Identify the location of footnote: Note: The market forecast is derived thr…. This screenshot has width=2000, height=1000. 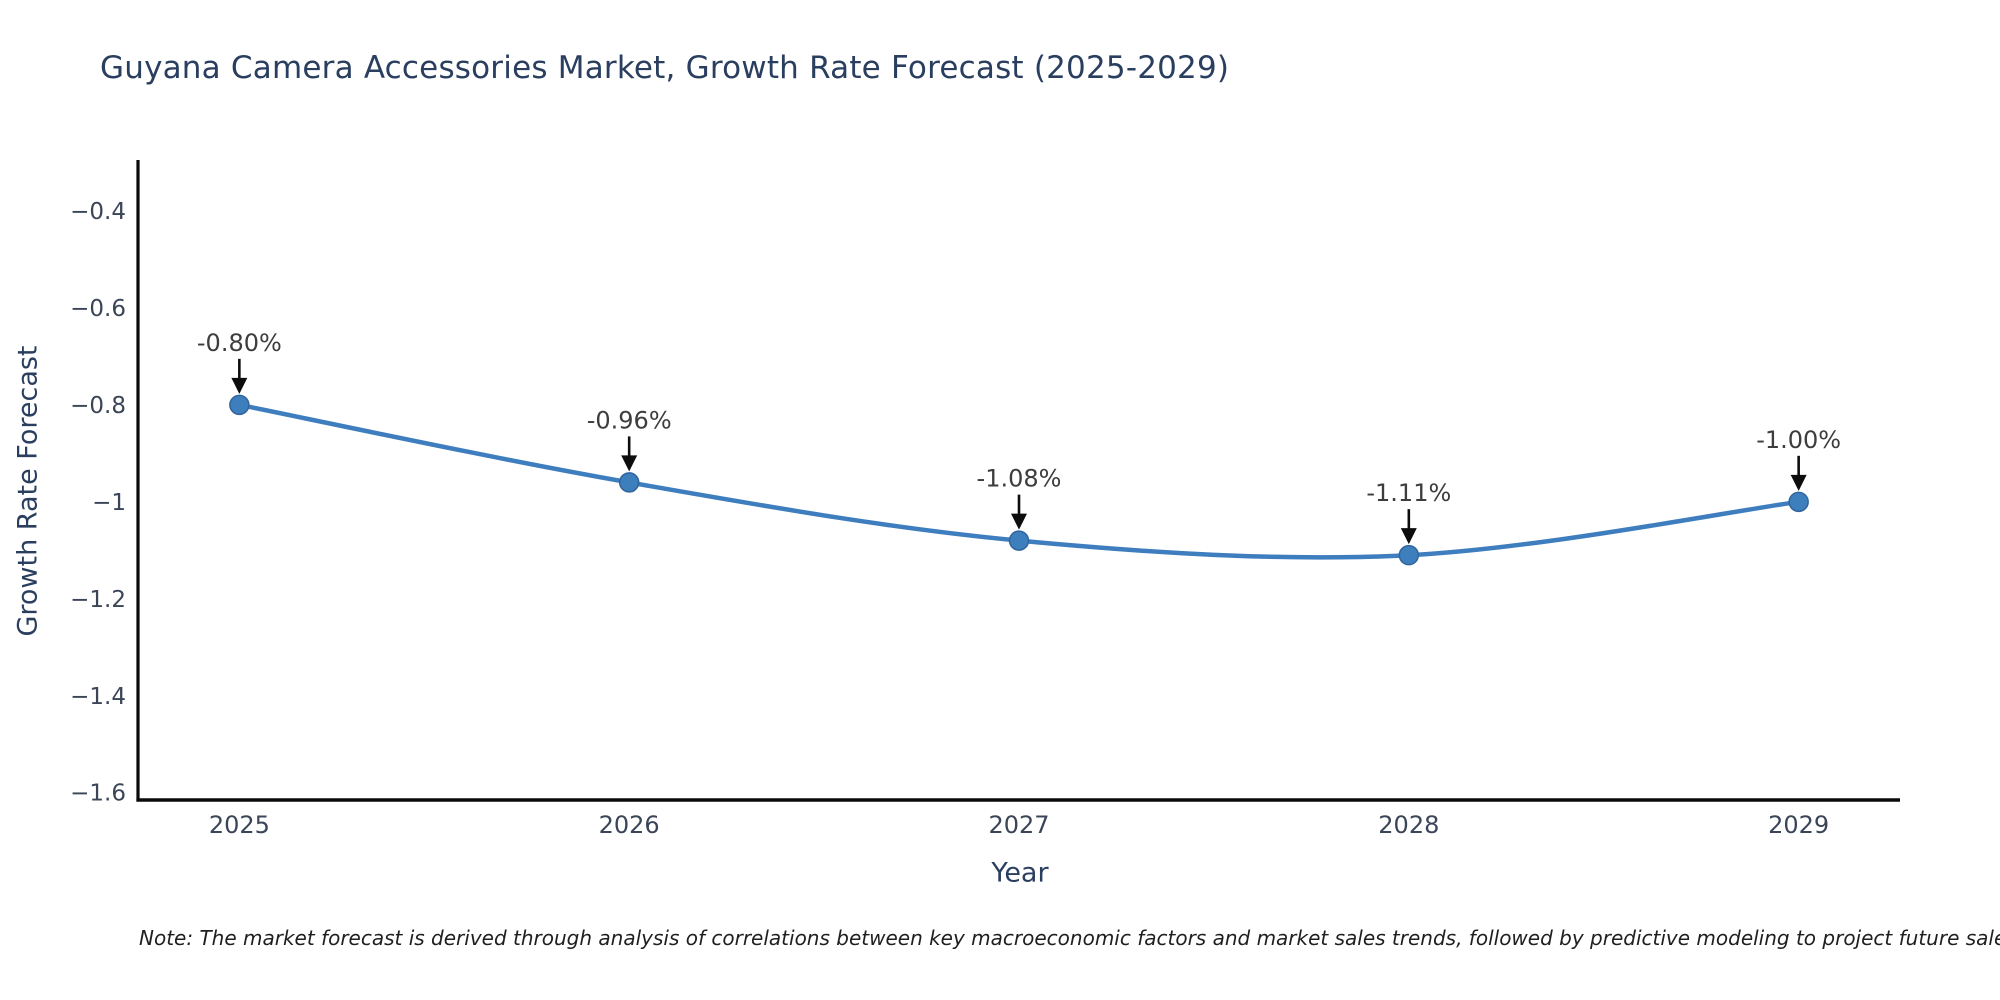
(1069, 938).